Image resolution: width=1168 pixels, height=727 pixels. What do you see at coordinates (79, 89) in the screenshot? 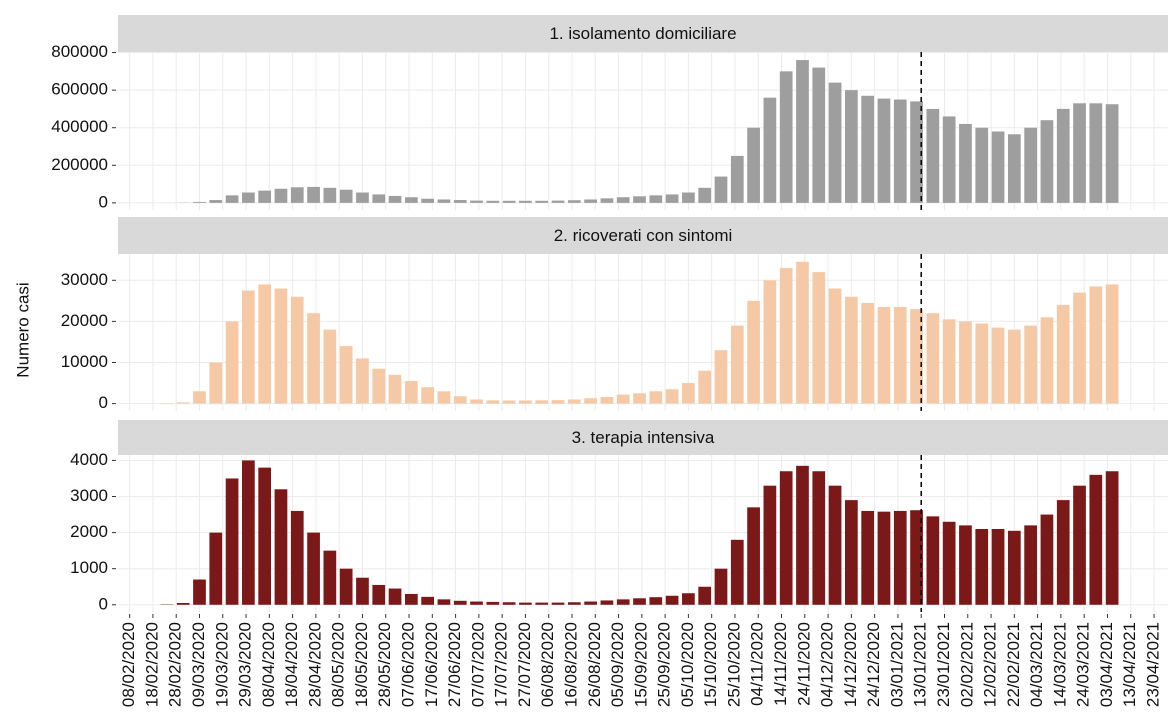
I see `y-tick-label: 600000` at bounding box center [79, 89].